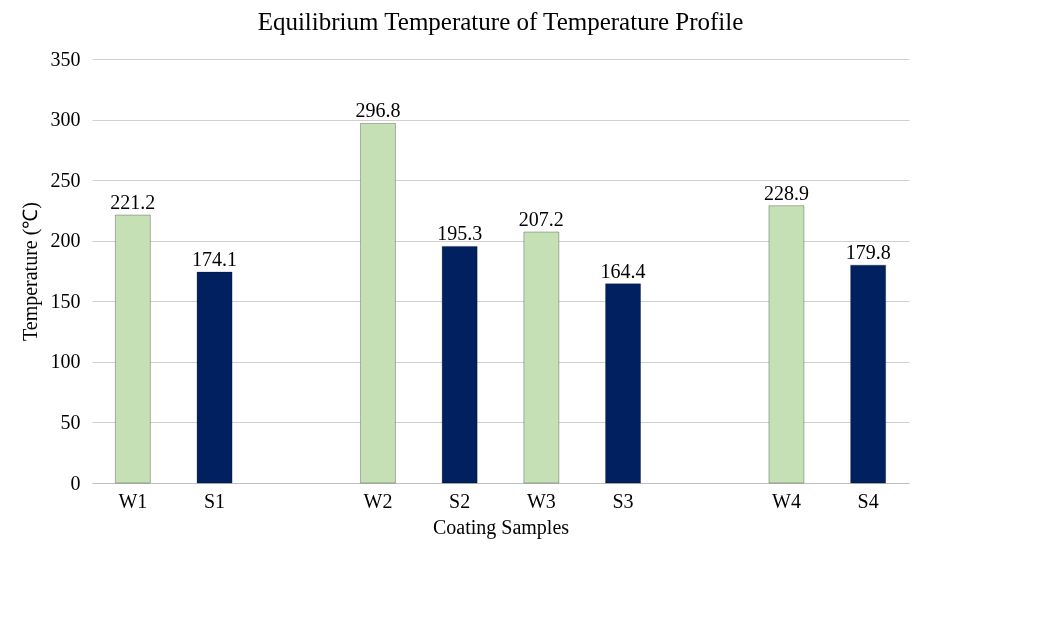 This screenshot has height=644, width=1052. I want to click on x-tick-label: S1, so click(214, 500).